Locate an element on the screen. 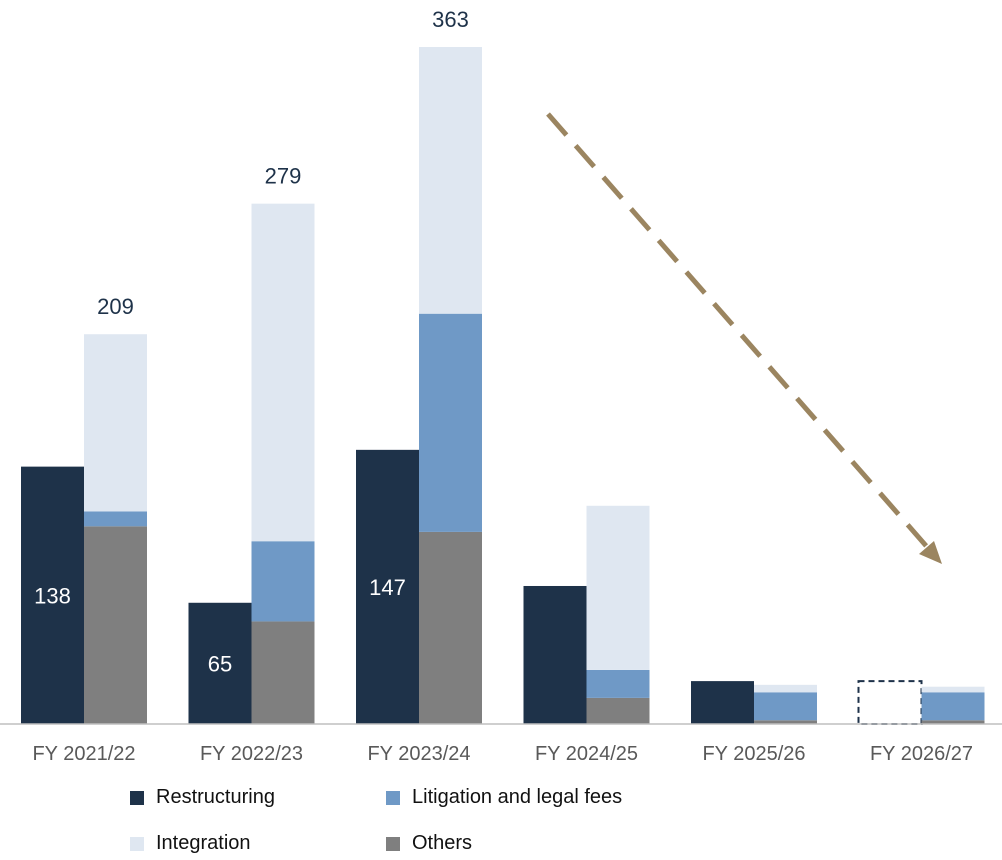  legend-item-litigation: Litigation and legal fees is located at coordinates (504, 797).